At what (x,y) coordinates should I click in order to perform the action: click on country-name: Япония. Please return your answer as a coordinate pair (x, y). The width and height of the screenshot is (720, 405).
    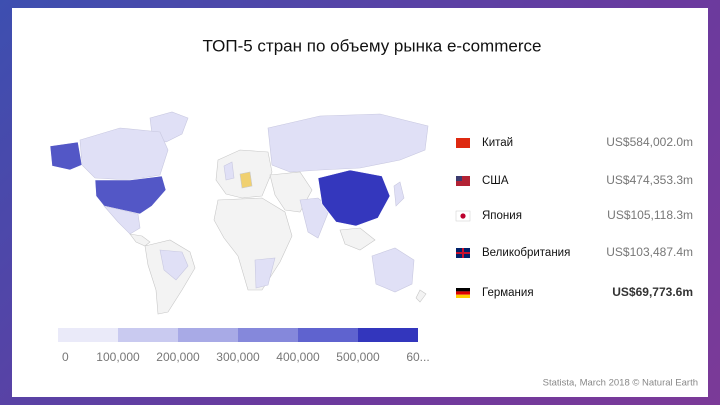
    Looking at the image, I should click on (502, 216).